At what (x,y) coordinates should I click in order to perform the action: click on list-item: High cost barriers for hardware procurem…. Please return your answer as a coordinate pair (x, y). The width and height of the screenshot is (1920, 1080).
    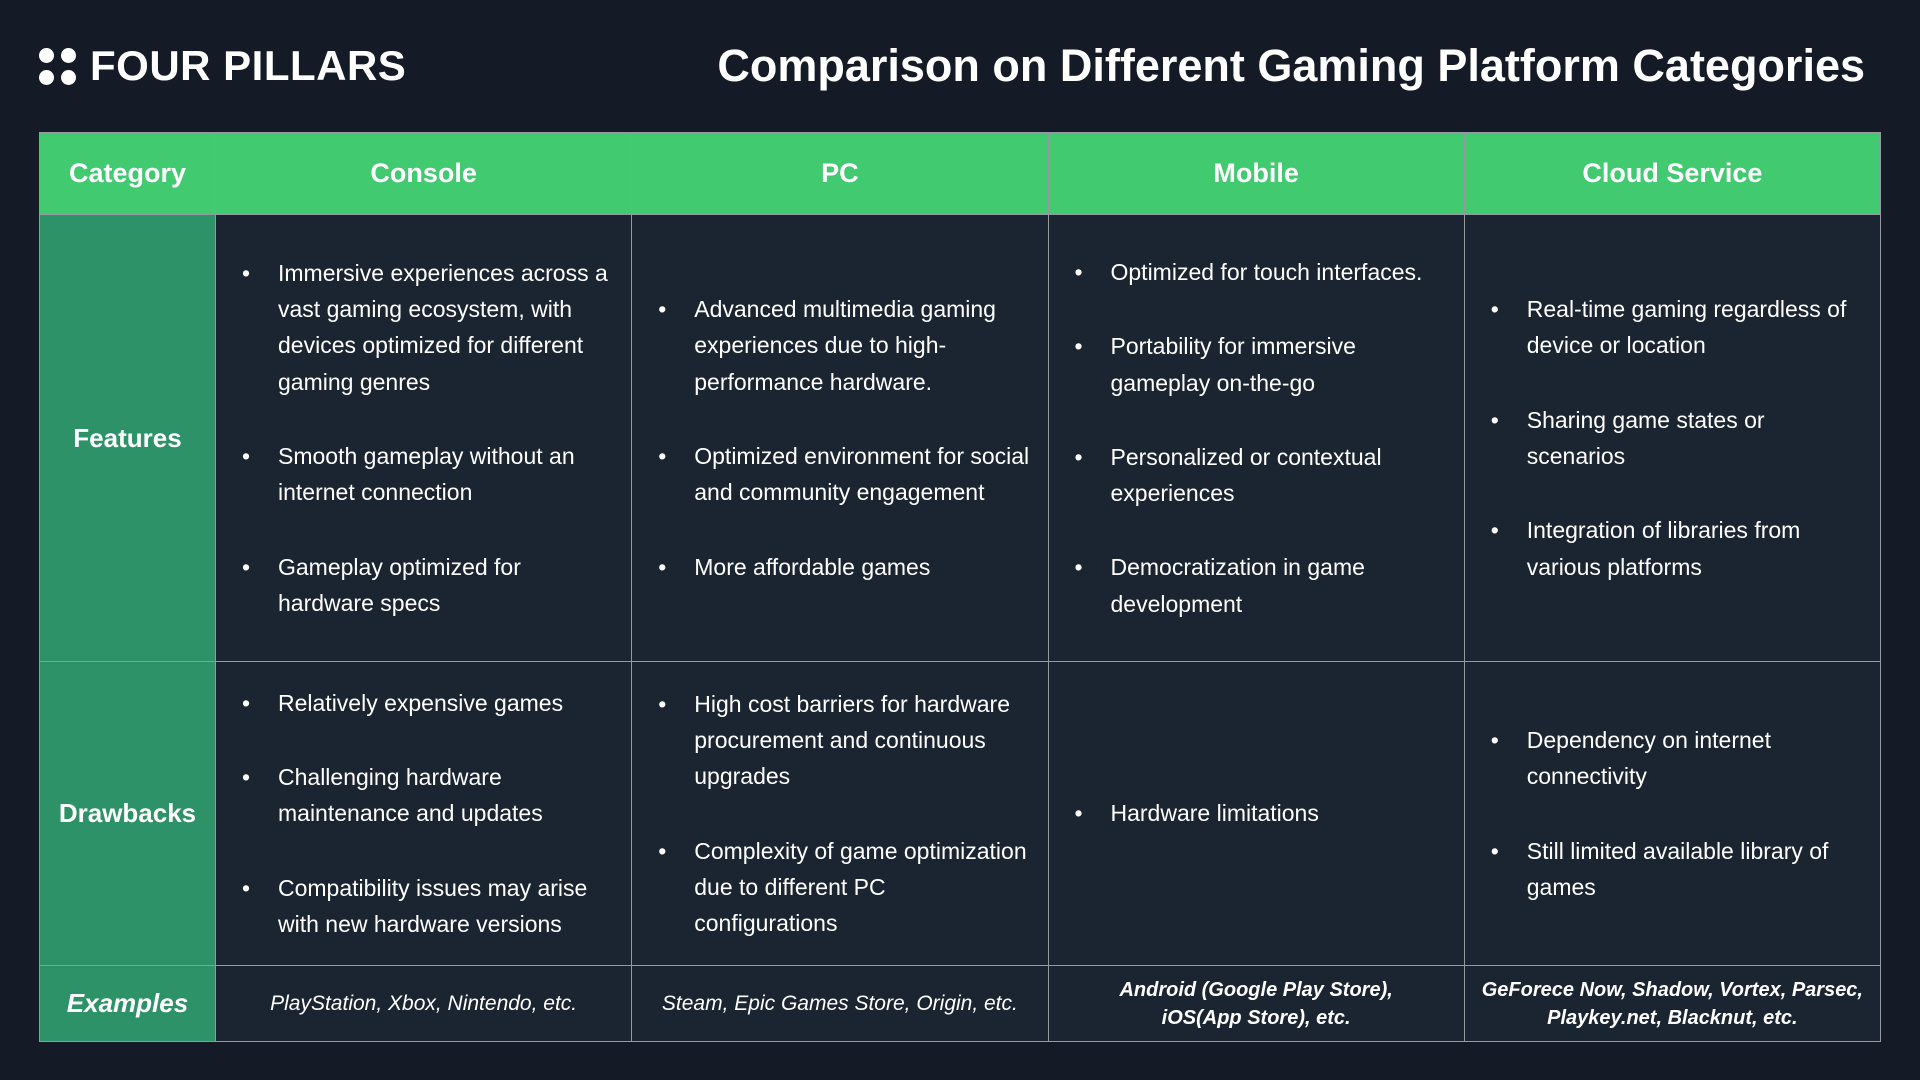
    Looking at the image, I should click on (836, 740).